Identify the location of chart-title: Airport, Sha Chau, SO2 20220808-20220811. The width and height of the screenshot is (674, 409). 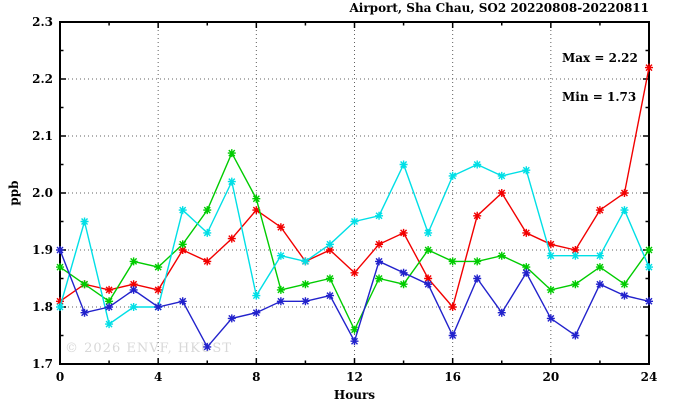
(499, 8).